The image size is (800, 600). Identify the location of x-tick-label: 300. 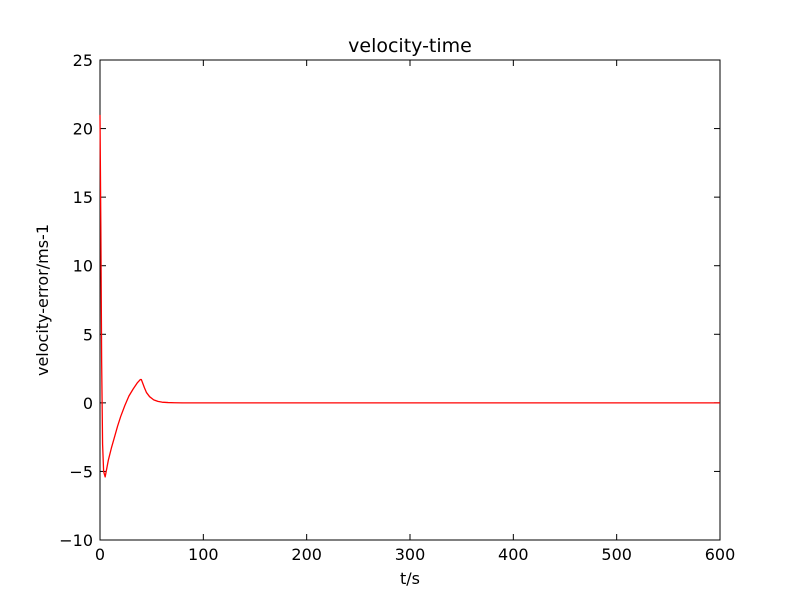
(410, 554).